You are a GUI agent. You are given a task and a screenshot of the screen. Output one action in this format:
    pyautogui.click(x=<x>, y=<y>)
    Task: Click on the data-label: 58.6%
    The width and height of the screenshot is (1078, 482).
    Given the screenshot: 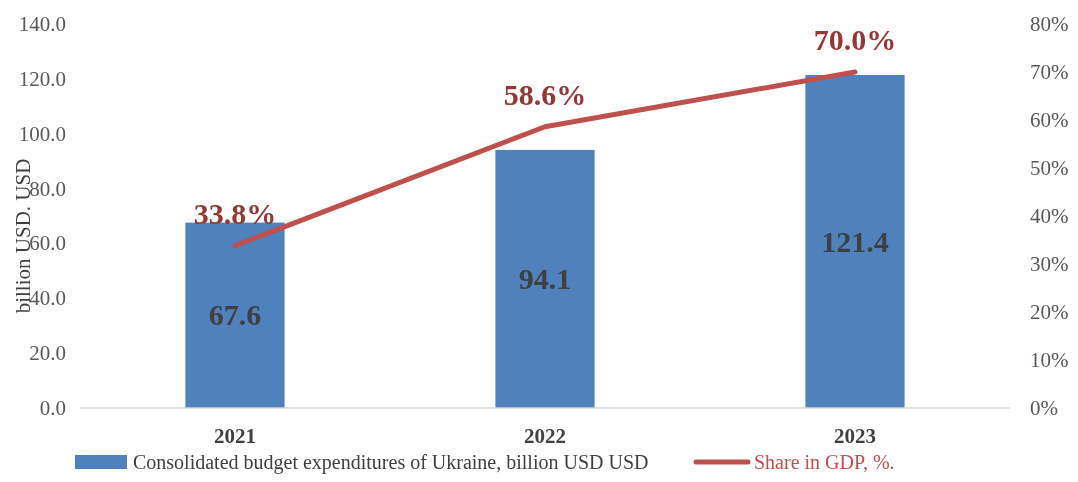 What is the action you would take?
    pyautogui.click(x=545, y=94)
    